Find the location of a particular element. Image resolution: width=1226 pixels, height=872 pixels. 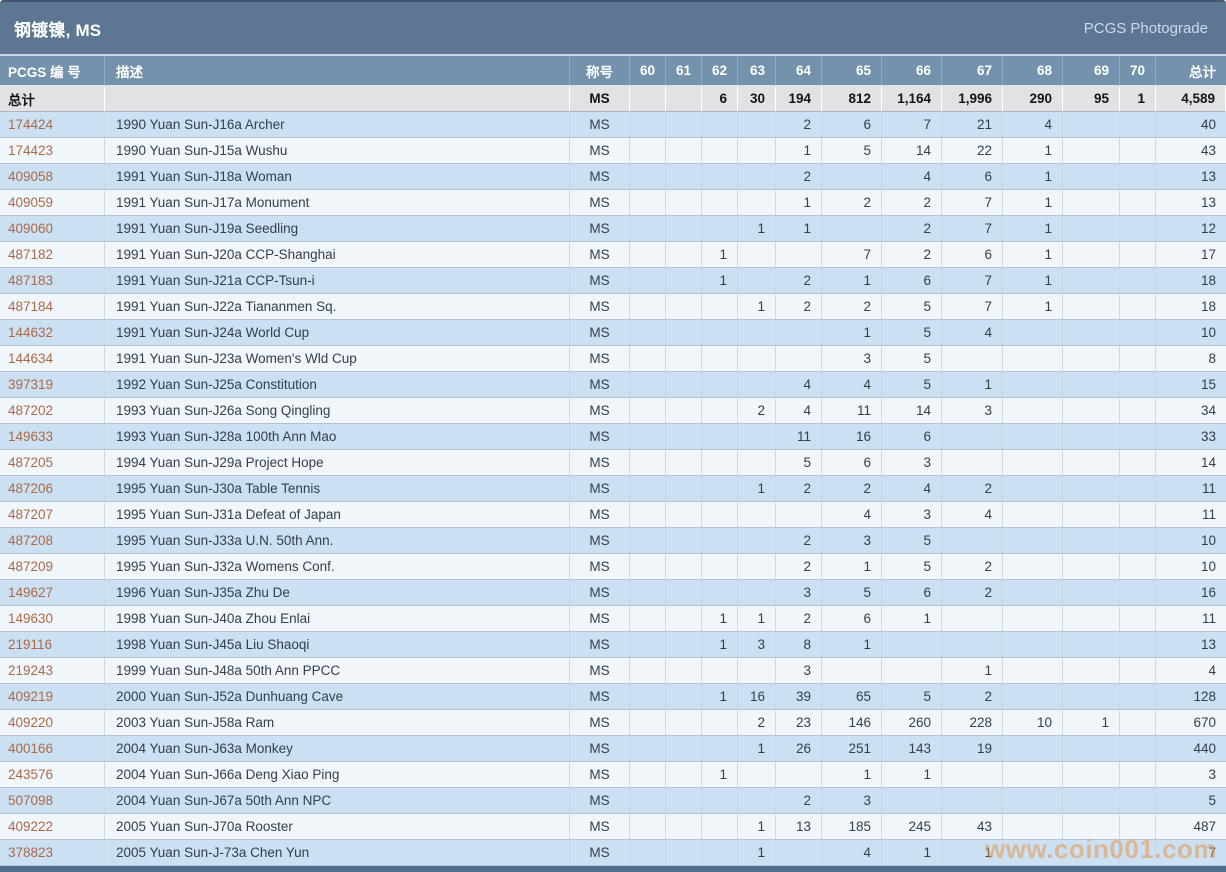

photograde-link: PCGS Photograde is located at coordinates (1145, 28).